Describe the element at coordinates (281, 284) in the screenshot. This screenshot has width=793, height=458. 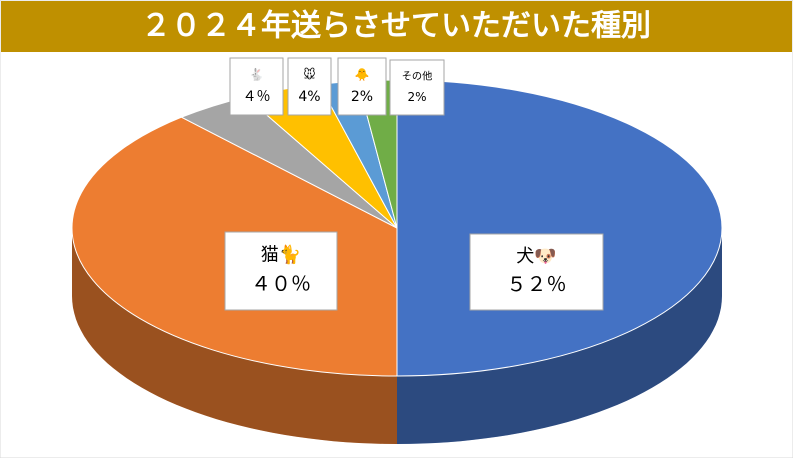
I see `value-label: ４０％` at that location.